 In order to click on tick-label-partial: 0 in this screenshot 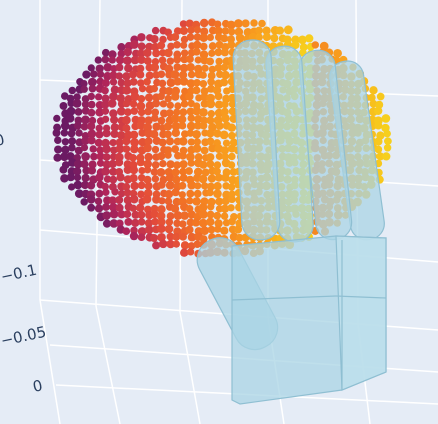, I will do `click(3, 140)`.